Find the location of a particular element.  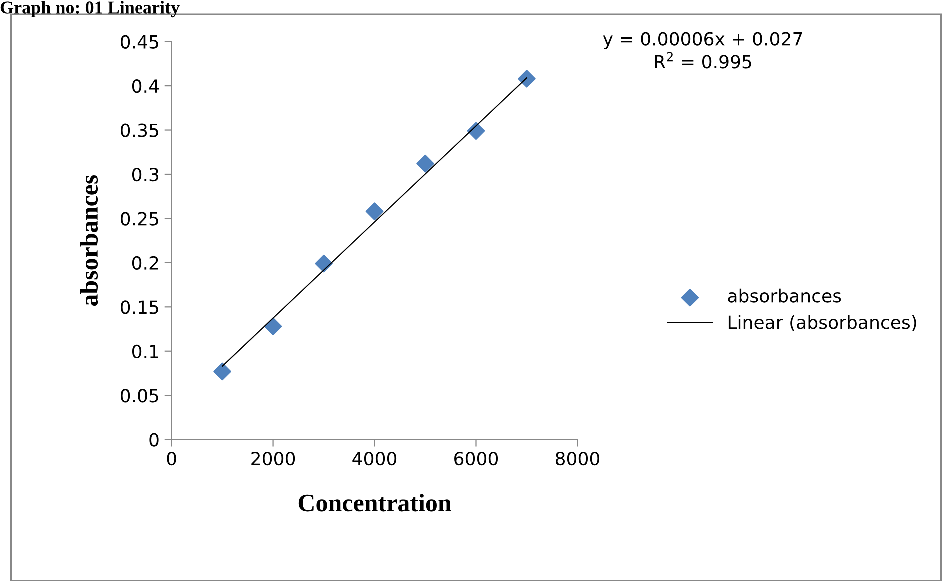

y-tick-label: 0.05 is located at coordinates (139, 396).